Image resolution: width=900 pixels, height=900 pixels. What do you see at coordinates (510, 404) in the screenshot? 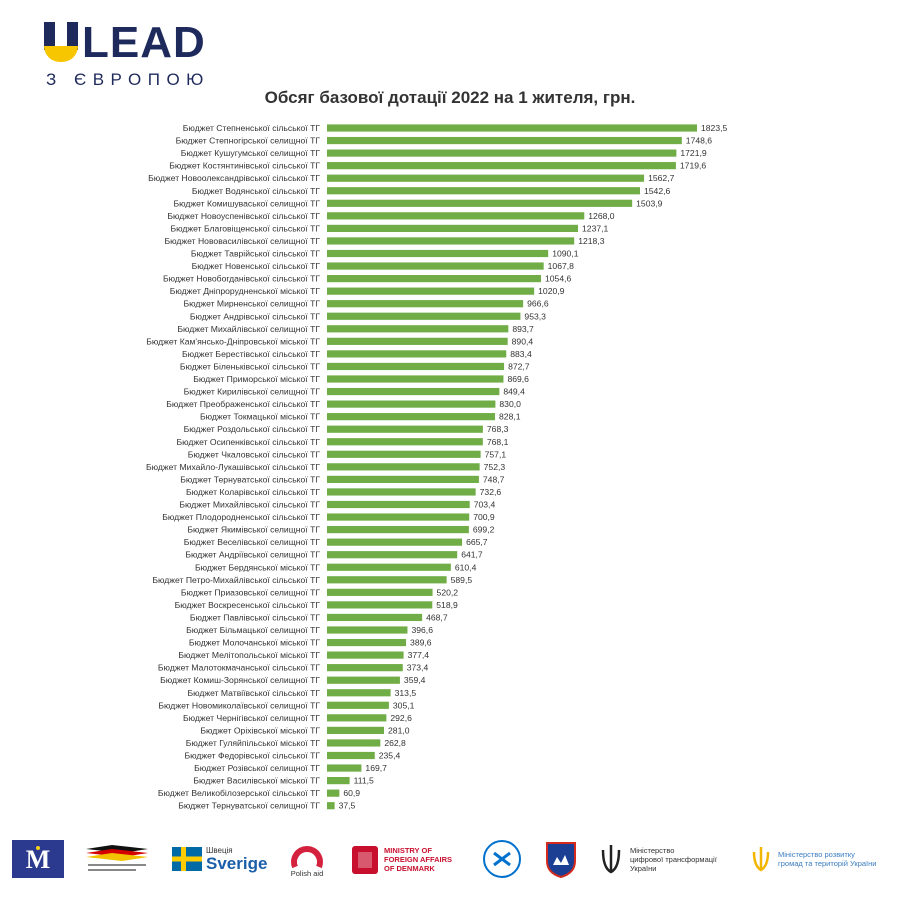
I see `data-label: 830,0` at bounding box center [510, 404].